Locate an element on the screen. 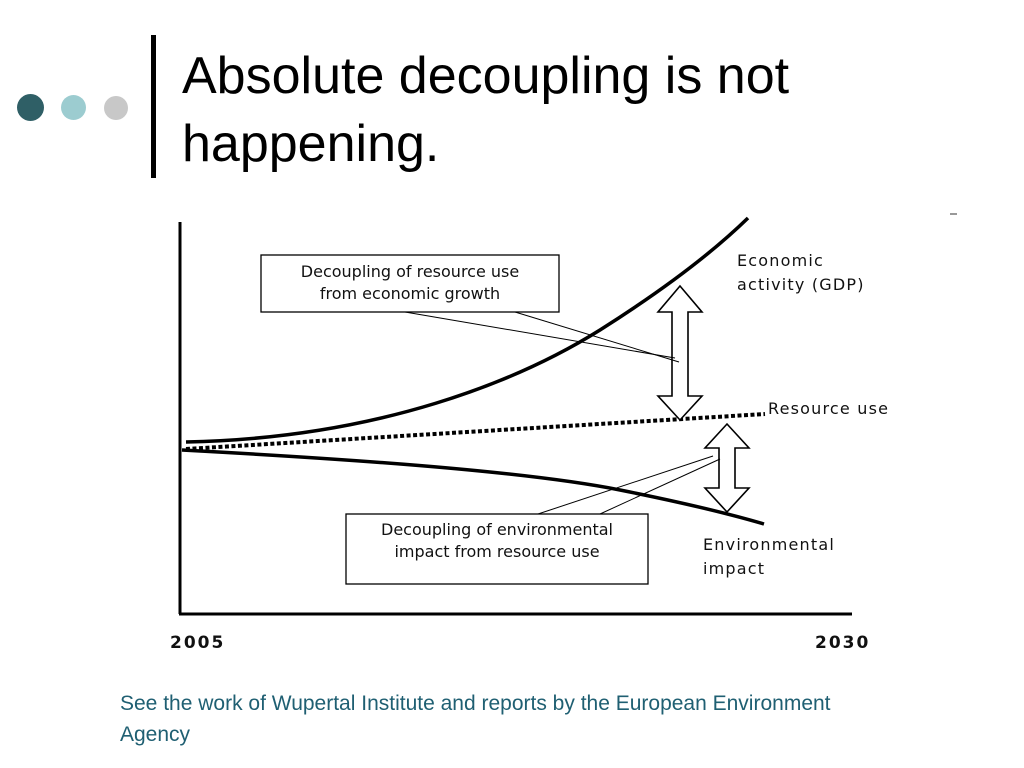  decorative-dots is located at coordinates (70, 100).